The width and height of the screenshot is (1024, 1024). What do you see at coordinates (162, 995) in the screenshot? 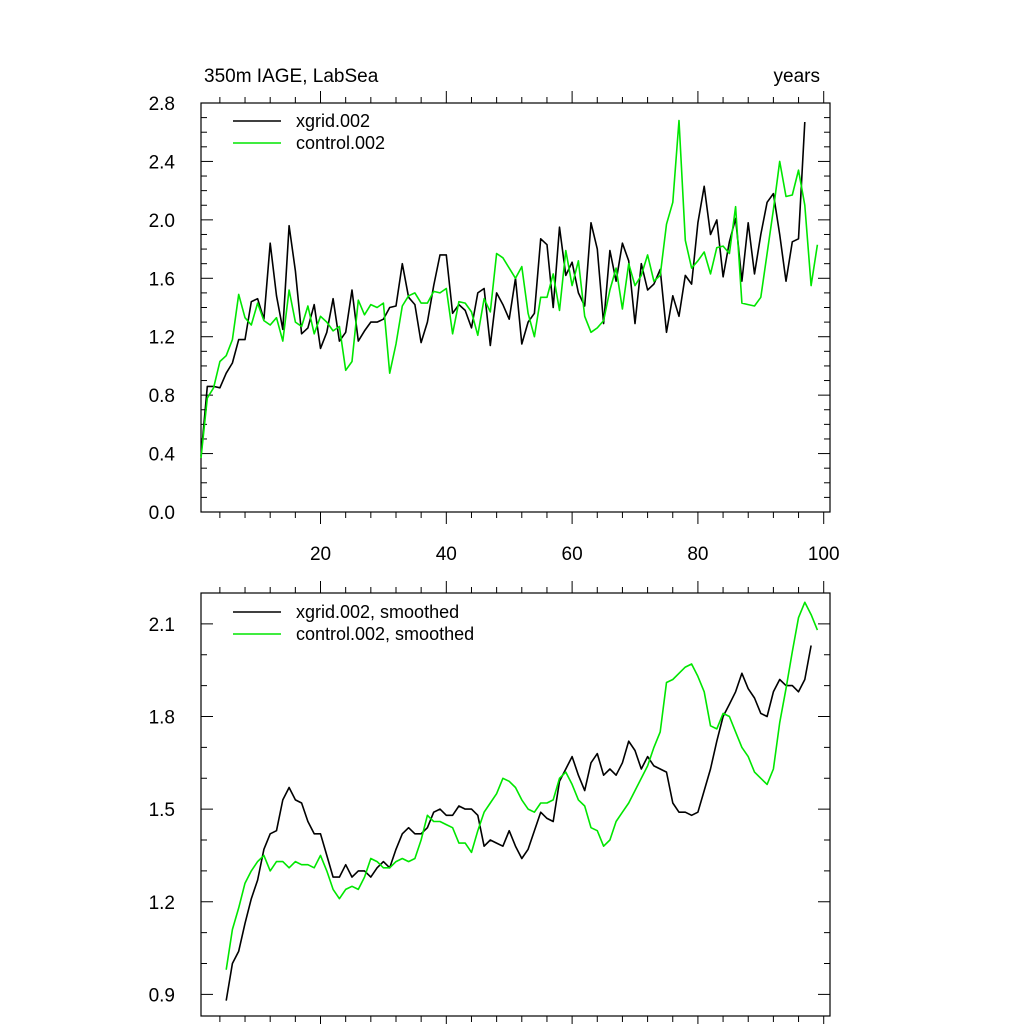
I see `y-tick-label: 0.9` at bounding box center [162, 995].